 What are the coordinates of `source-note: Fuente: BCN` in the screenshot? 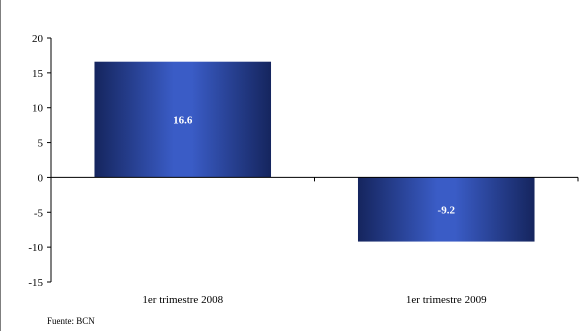 It's located at (71, 321).